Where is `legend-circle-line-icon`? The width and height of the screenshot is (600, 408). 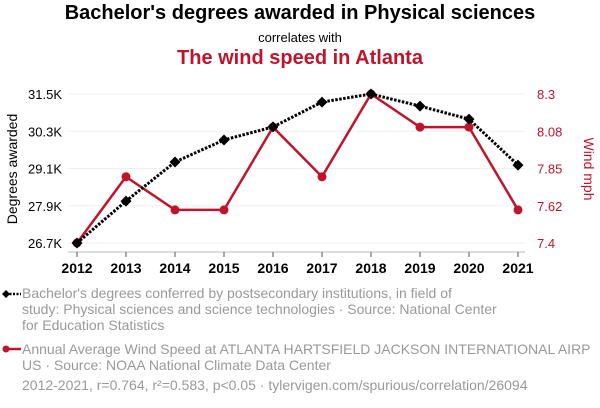 legend-circle-line-icon is located at coordinates (11, 349).